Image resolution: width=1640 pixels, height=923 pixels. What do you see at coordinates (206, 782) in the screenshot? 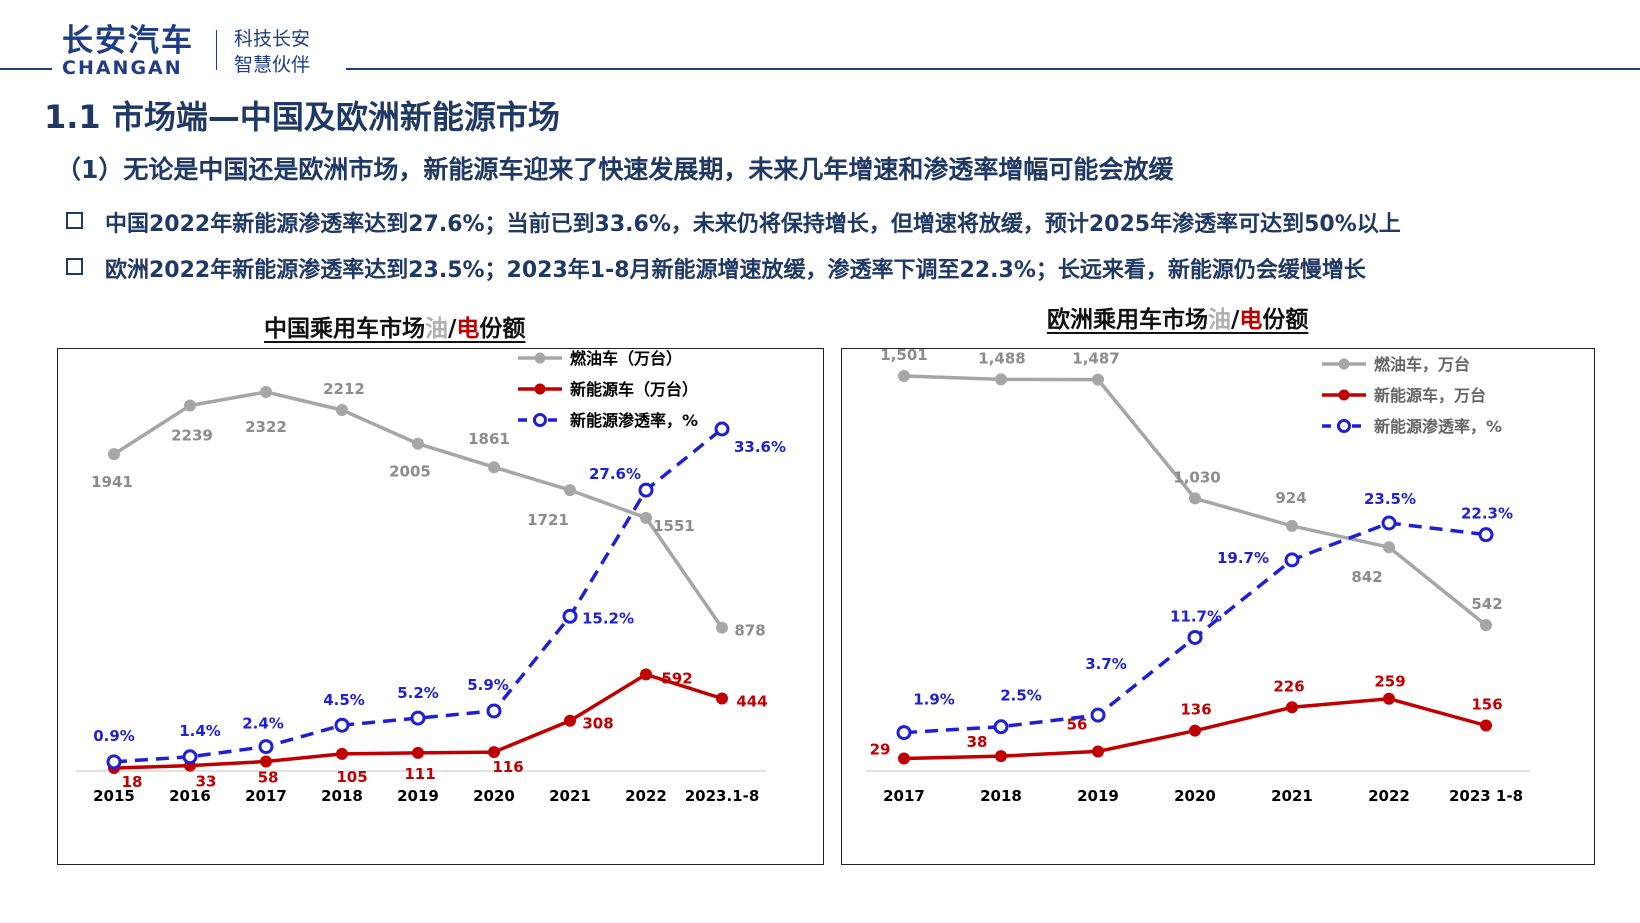
I see `data-label: 33` at bounding box center [206, 782].